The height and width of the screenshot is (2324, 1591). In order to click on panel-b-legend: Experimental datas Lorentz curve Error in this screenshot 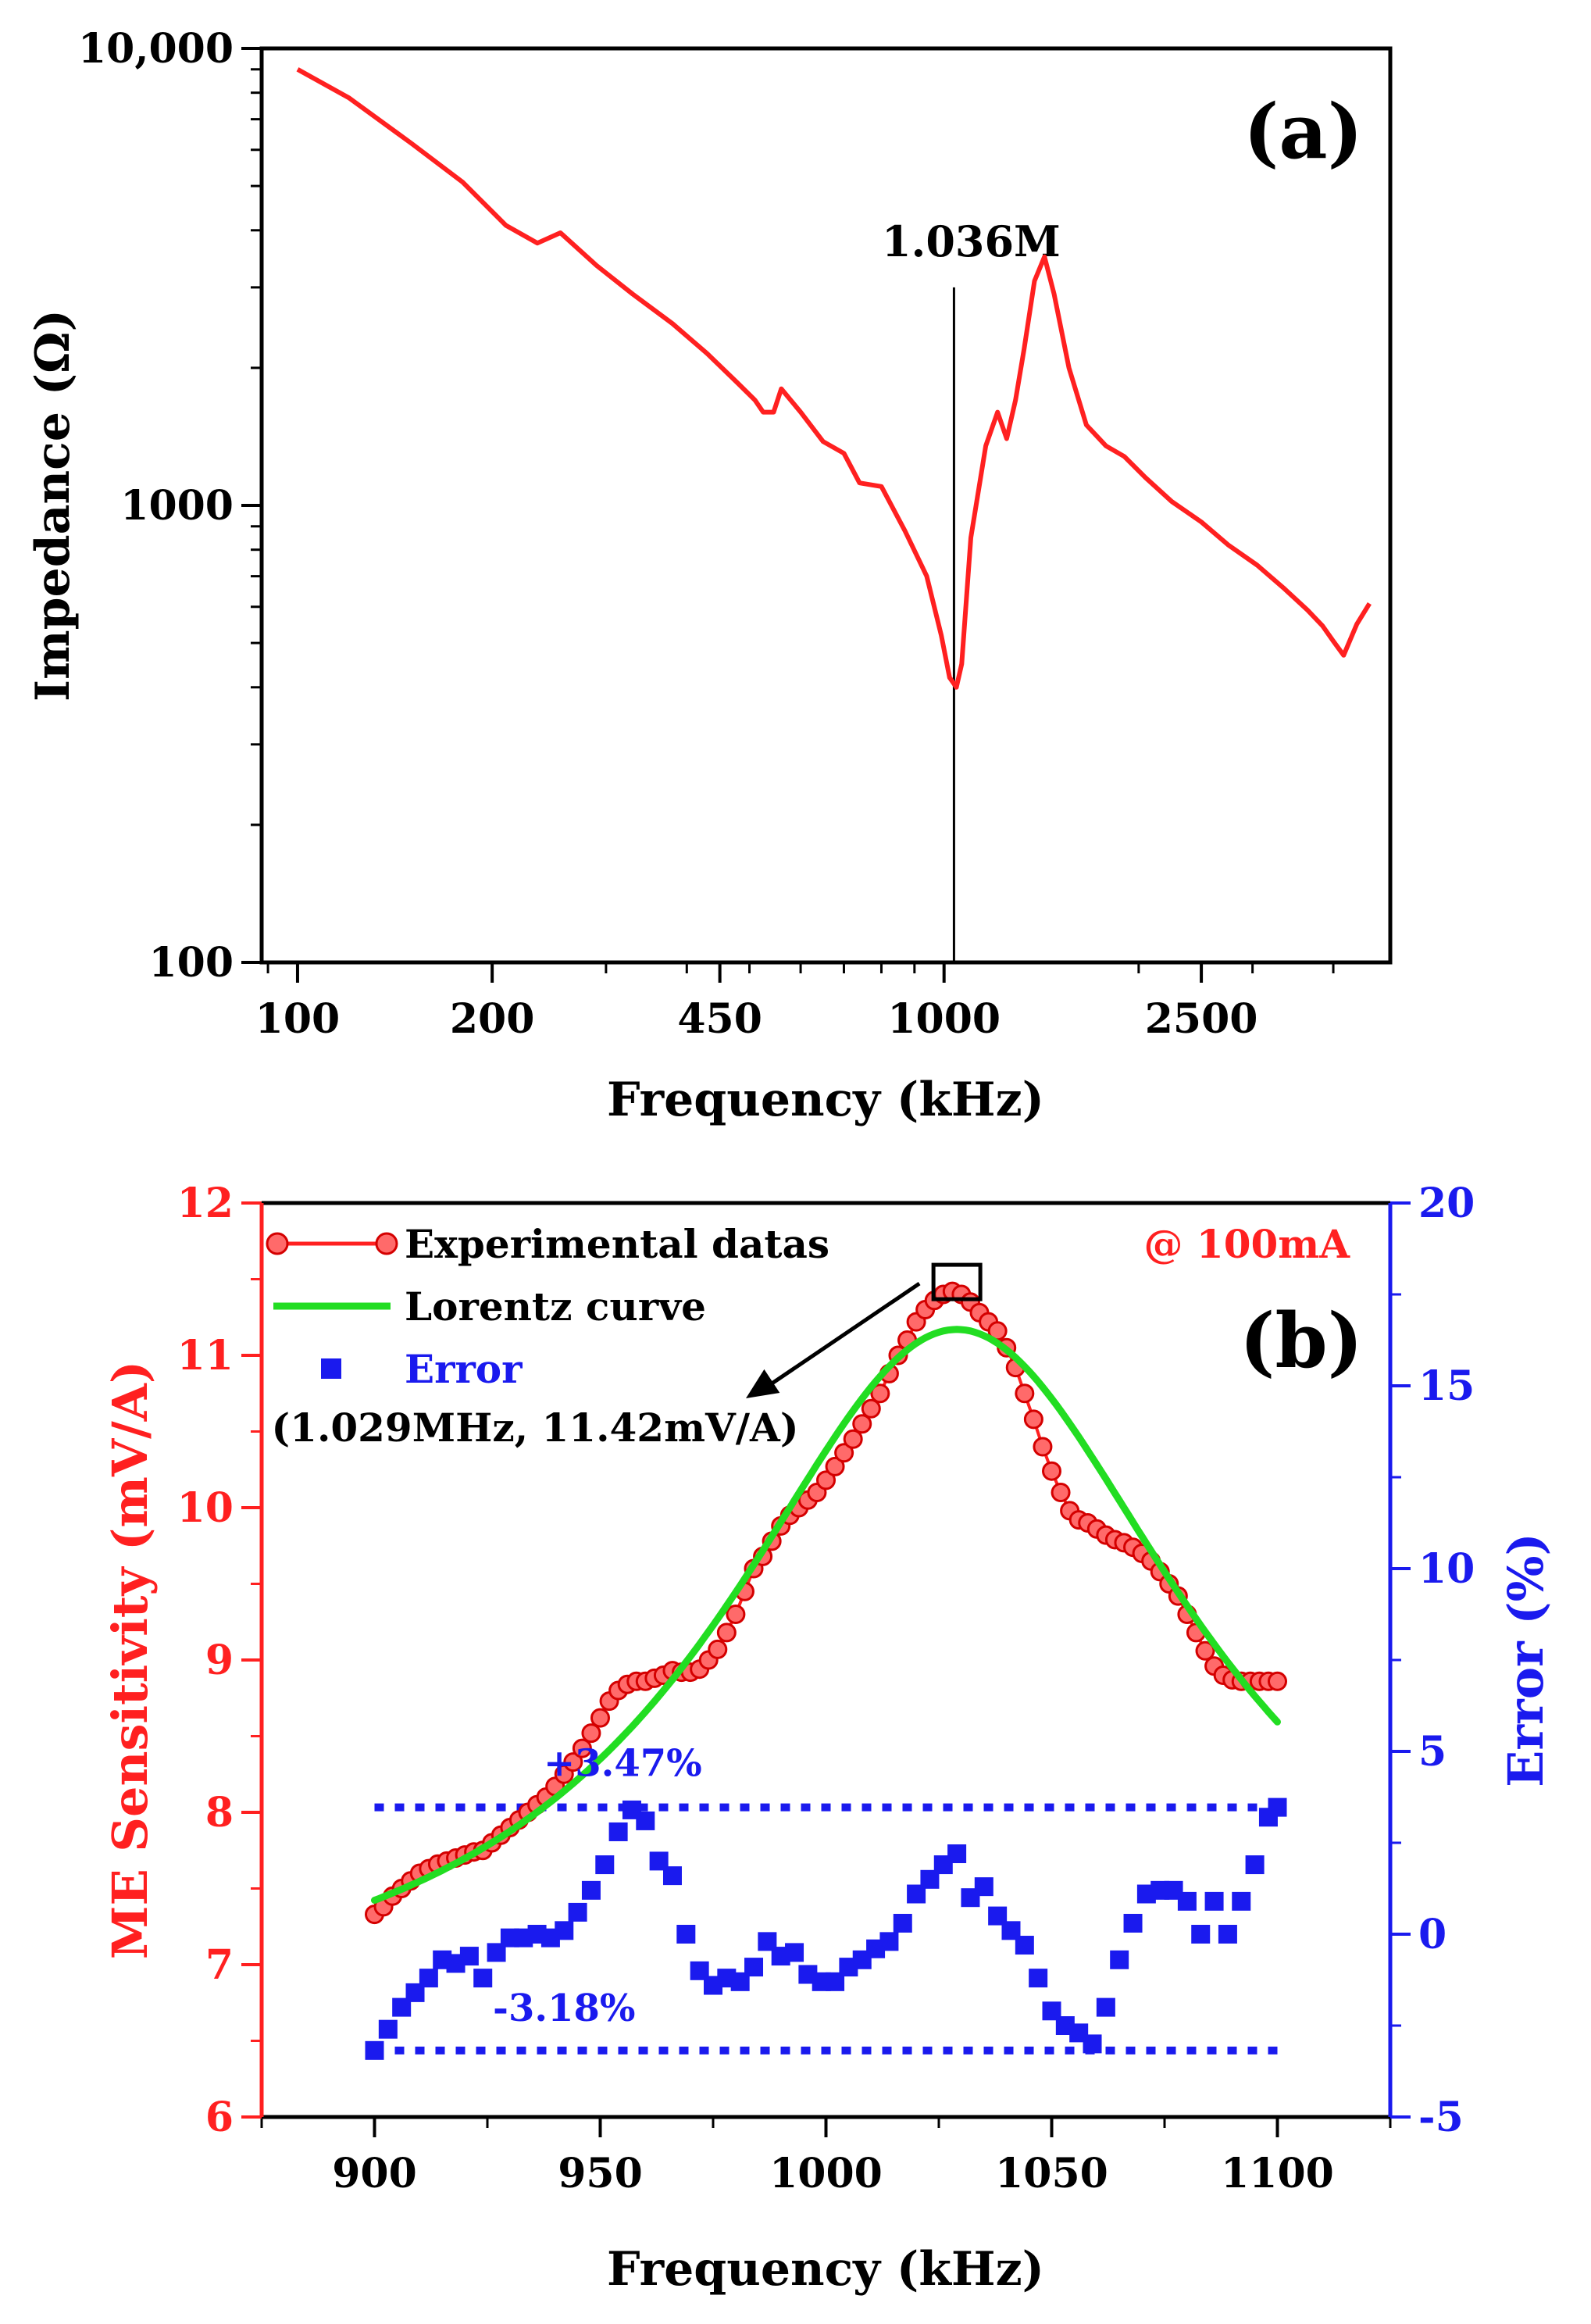, I will do `click(547, 1306)`.